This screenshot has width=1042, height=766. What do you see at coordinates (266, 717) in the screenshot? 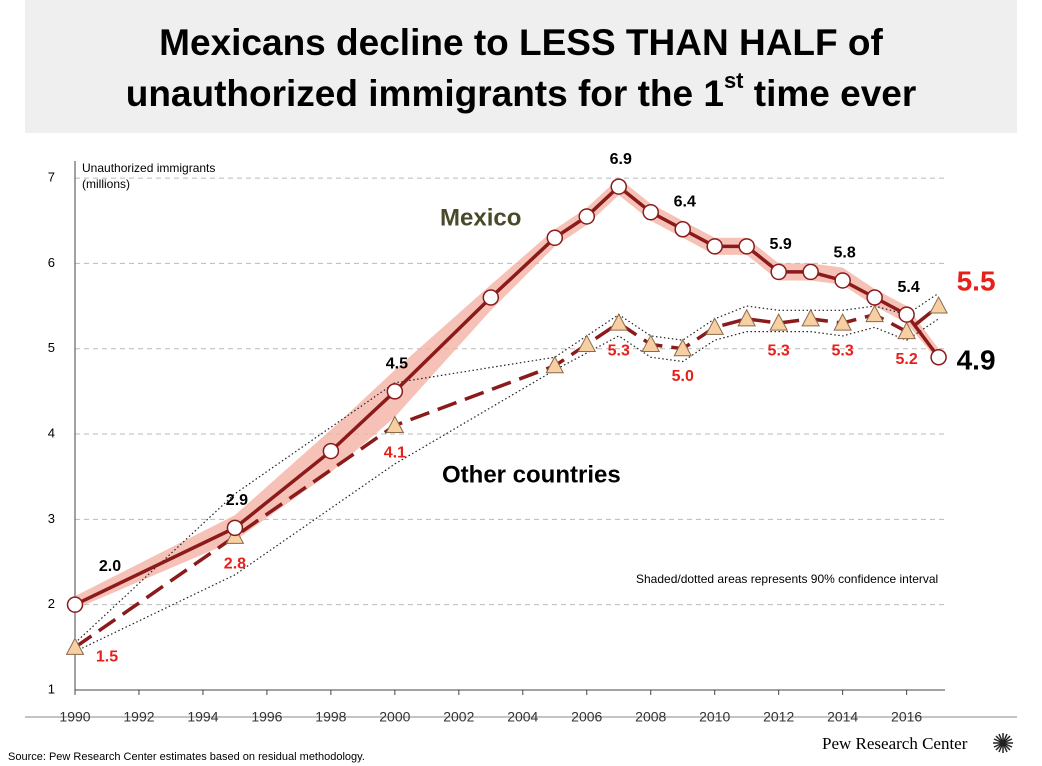
I see `x-tick-label: 1996` at bounding box center [266, 717].